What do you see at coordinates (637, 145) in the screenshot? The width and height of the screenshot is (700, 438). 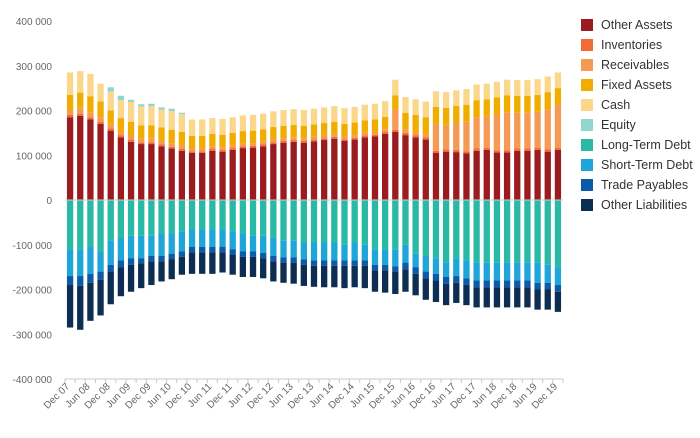 I see `legend-item: Long-Term Debt` at bounding box center [637, 145].